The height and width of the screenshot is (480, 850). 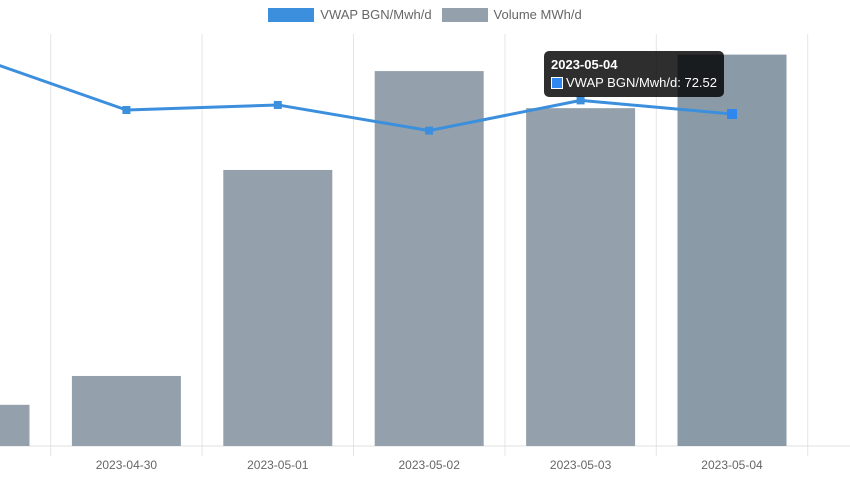 I want to click on legend-label-vwap: VWAP BGN/Mwh/d, so click(x=376, y=14).